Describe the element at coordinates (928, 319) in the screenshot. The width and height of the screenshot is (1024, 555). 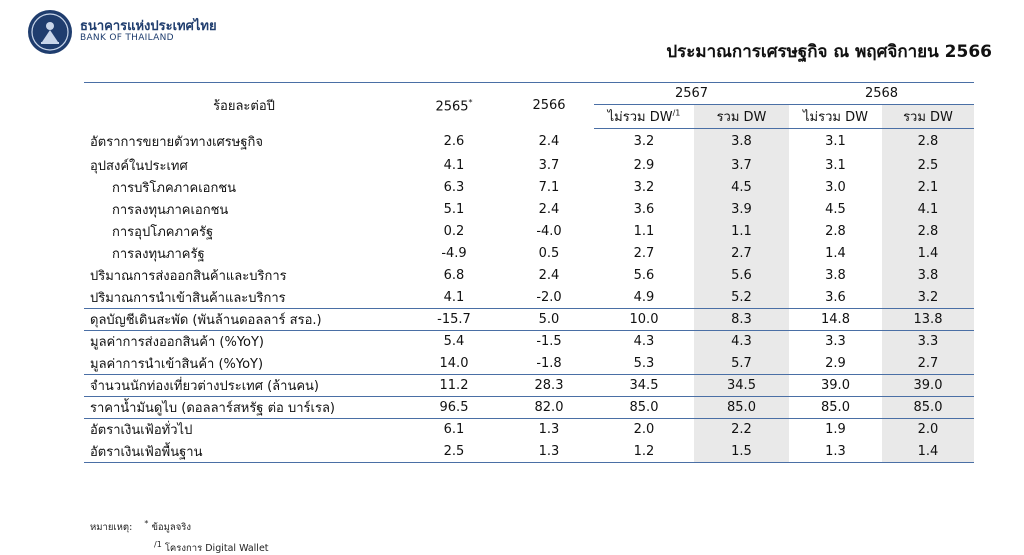
I see `cell-value: 13.8` at that location.